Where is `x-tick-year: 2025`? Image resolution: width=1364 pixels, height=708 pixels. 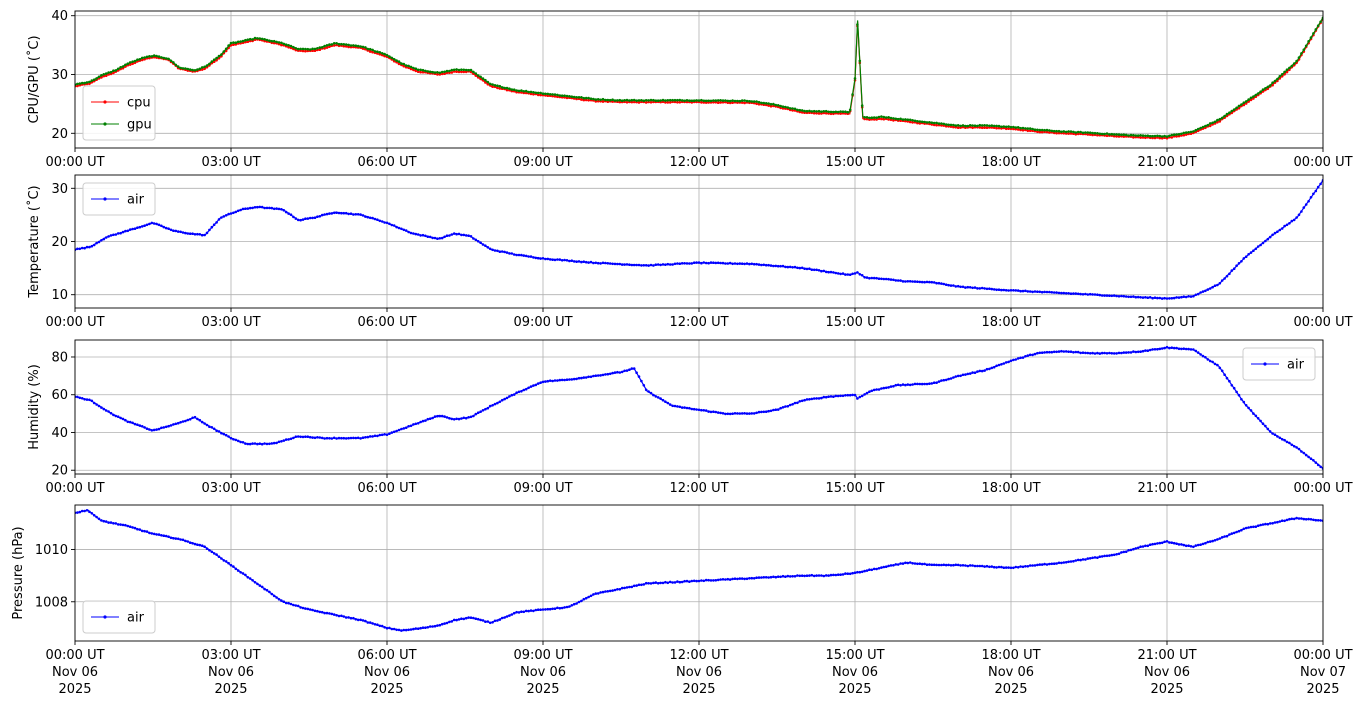
x-tick-year: 2025 is located at coordinates (698, 689).